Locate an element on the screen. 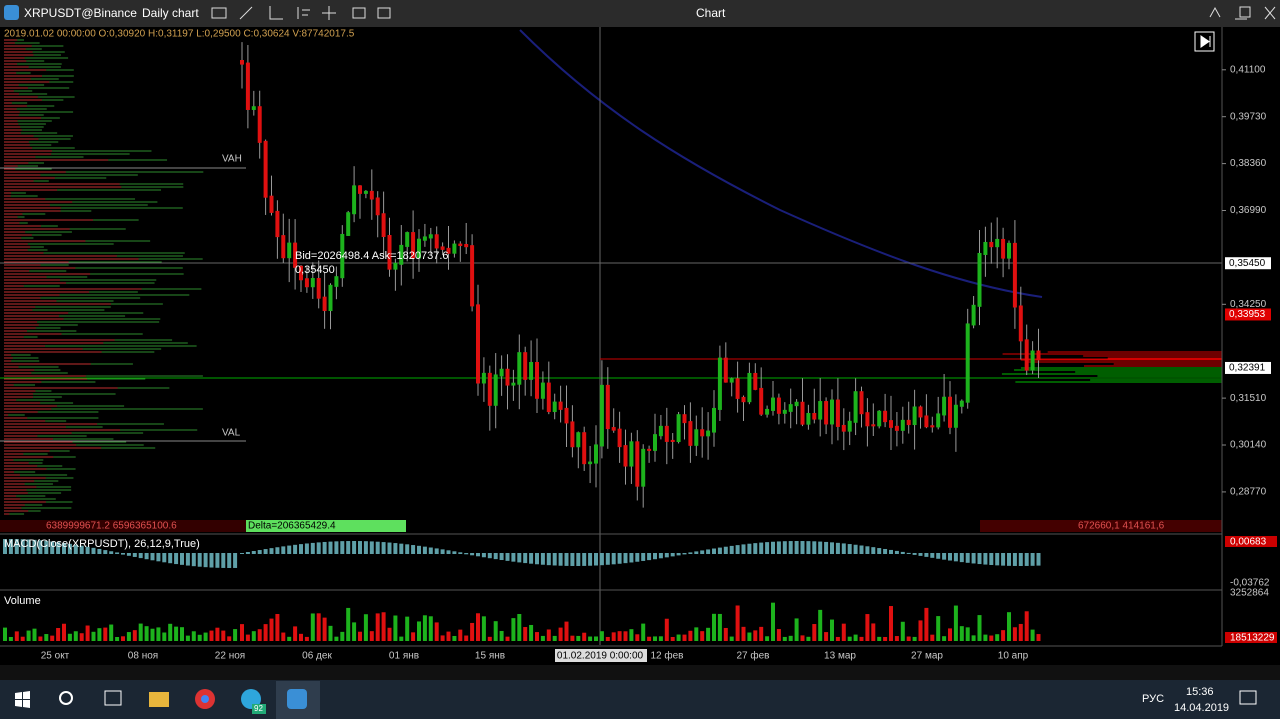  tick-label: 0,31510 is located at coordinates (1248, 398).